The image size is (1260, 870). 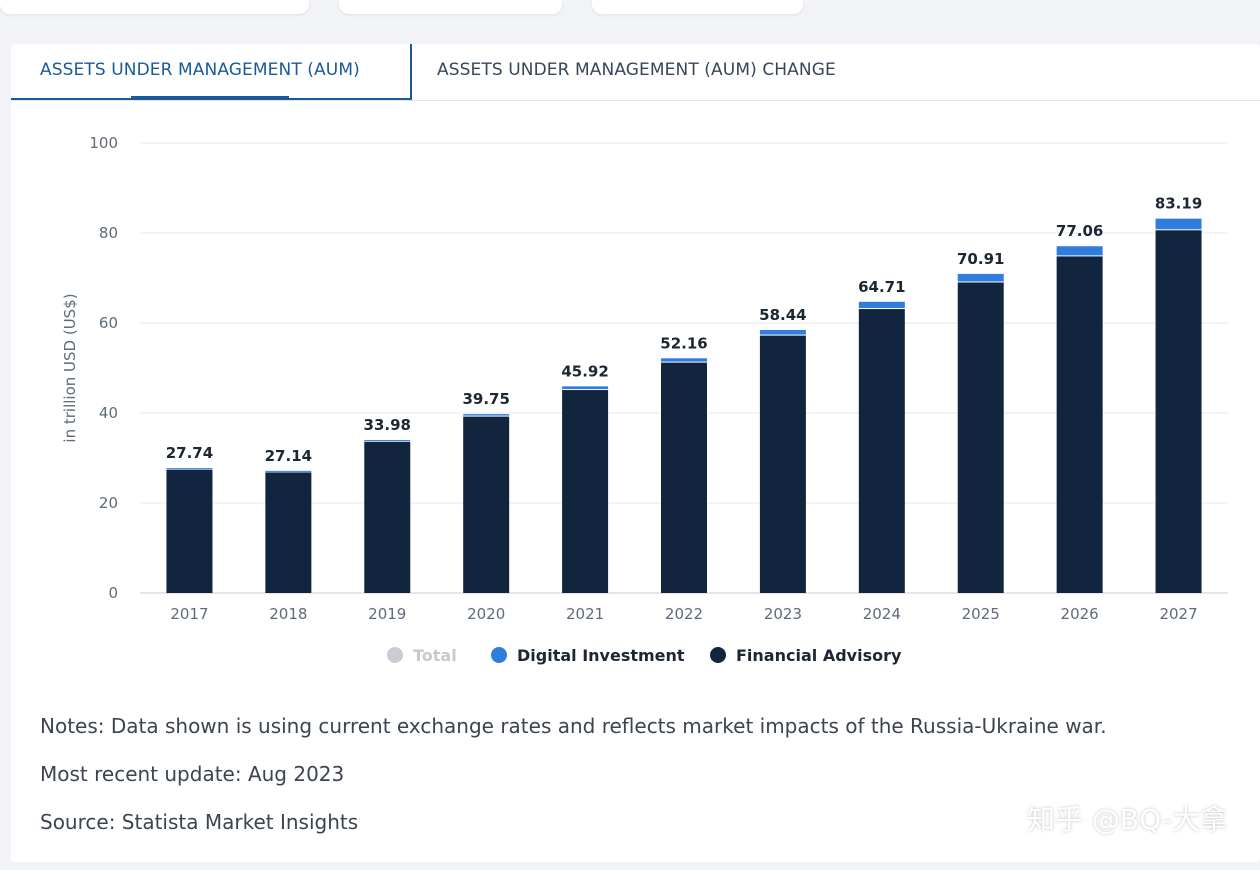 I want to click on legend-item-digital-investment: Digital Investment, so click(x=588, y=655).